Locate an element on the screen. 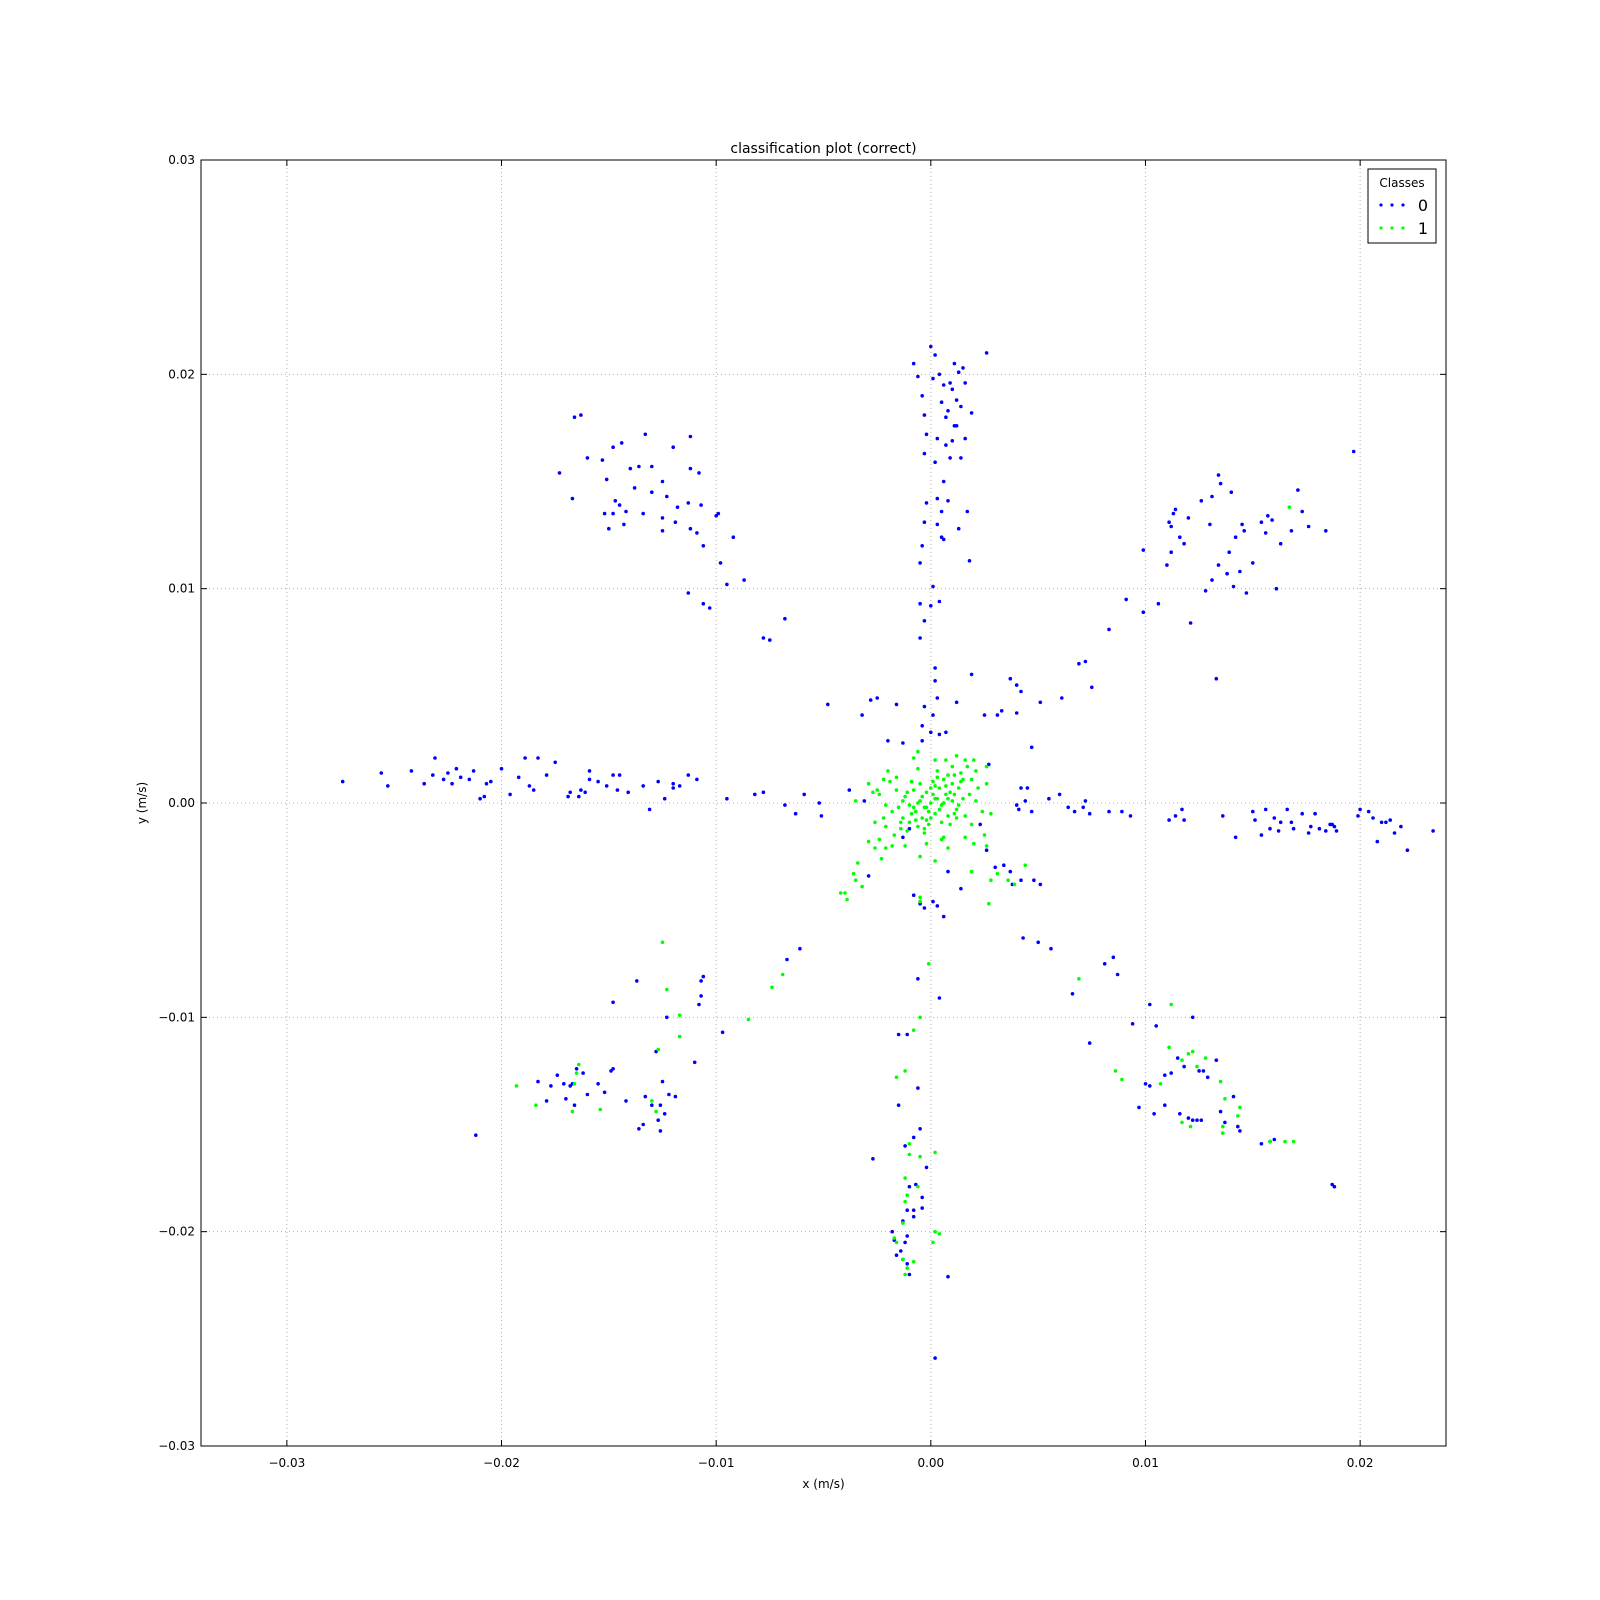 The image size is (1600, 1600). x-tick-label: 0.01 is located at coordinates (1145, 1463).